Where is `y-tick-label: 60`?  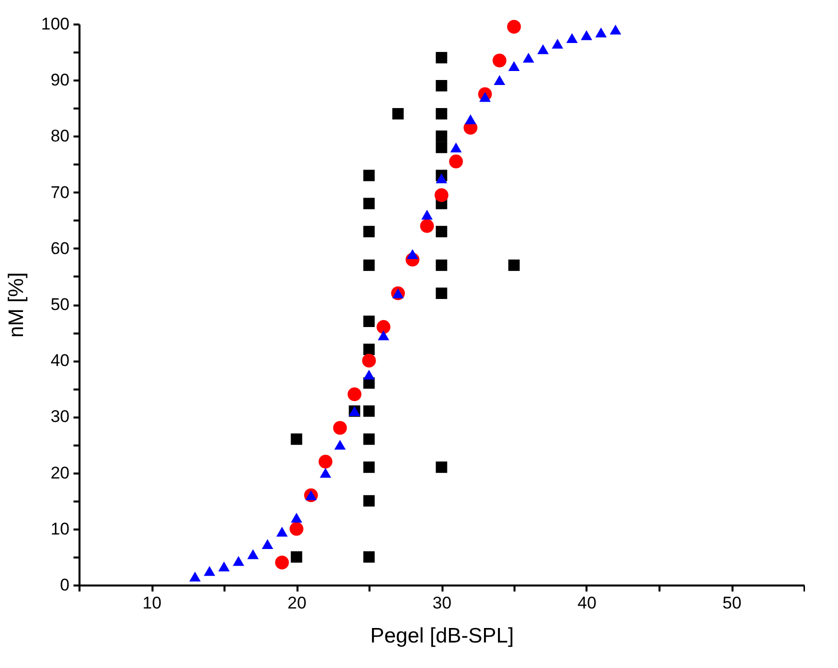
y-tick-label: 60 is located at coordinates (60, 248).